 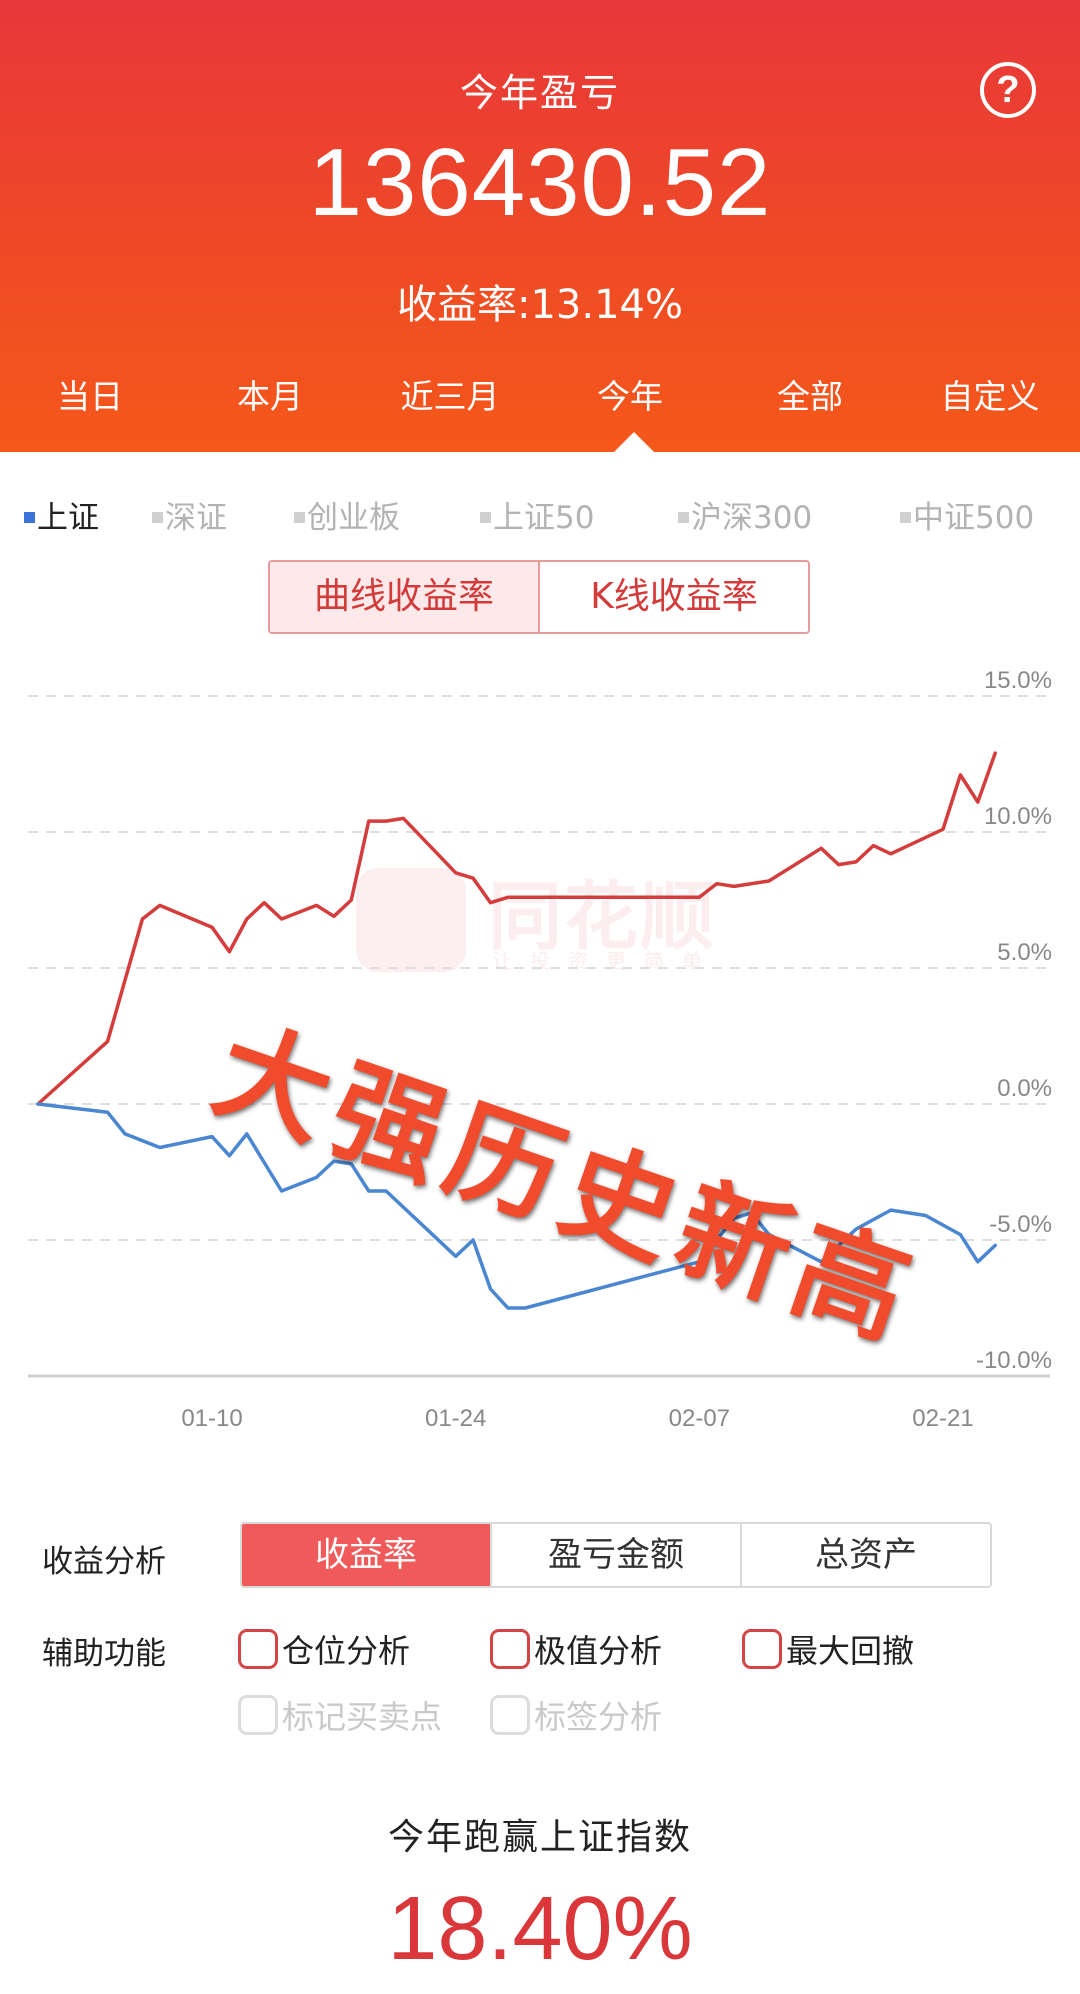 What do you see at coordinates (1024, 952) in the screenshot?
I see `y-tick-label: 5.0%` at bounding box center [1024, 952].